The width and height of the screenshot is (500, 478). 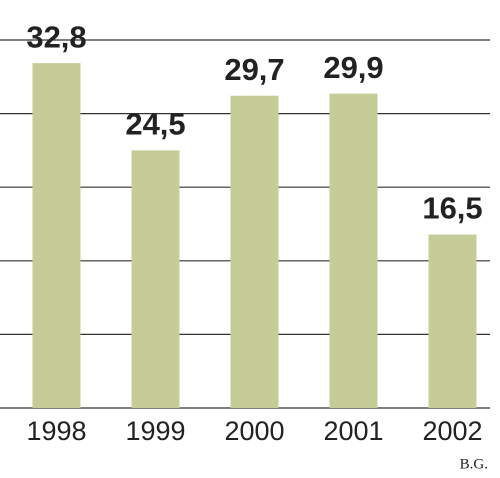 What do you see at coordinates (452, 431) in the screenshot?
I see `x-tick-label: 2002` at bounding box center [452, 431].